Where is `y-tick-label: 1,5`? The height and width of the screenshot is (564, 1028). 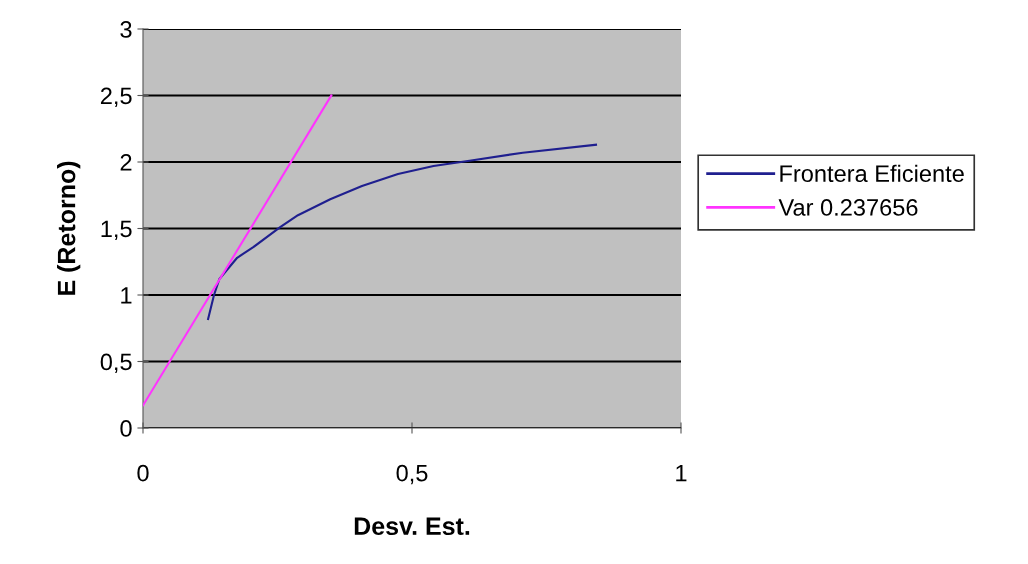 y-tick-label: 1,5 is located at coordinates (116, 230).